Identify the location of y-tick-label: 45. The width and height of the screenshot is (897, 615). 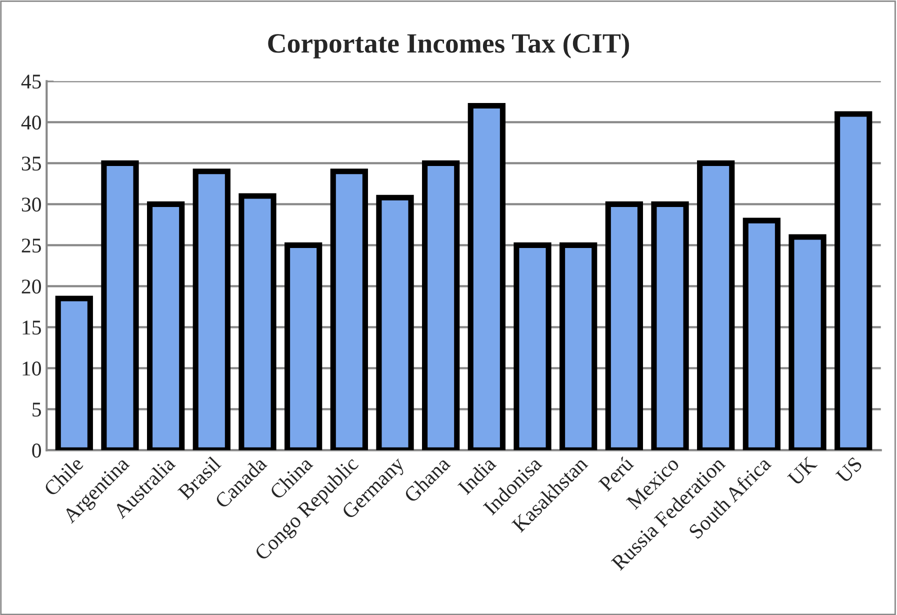
(31, 81).